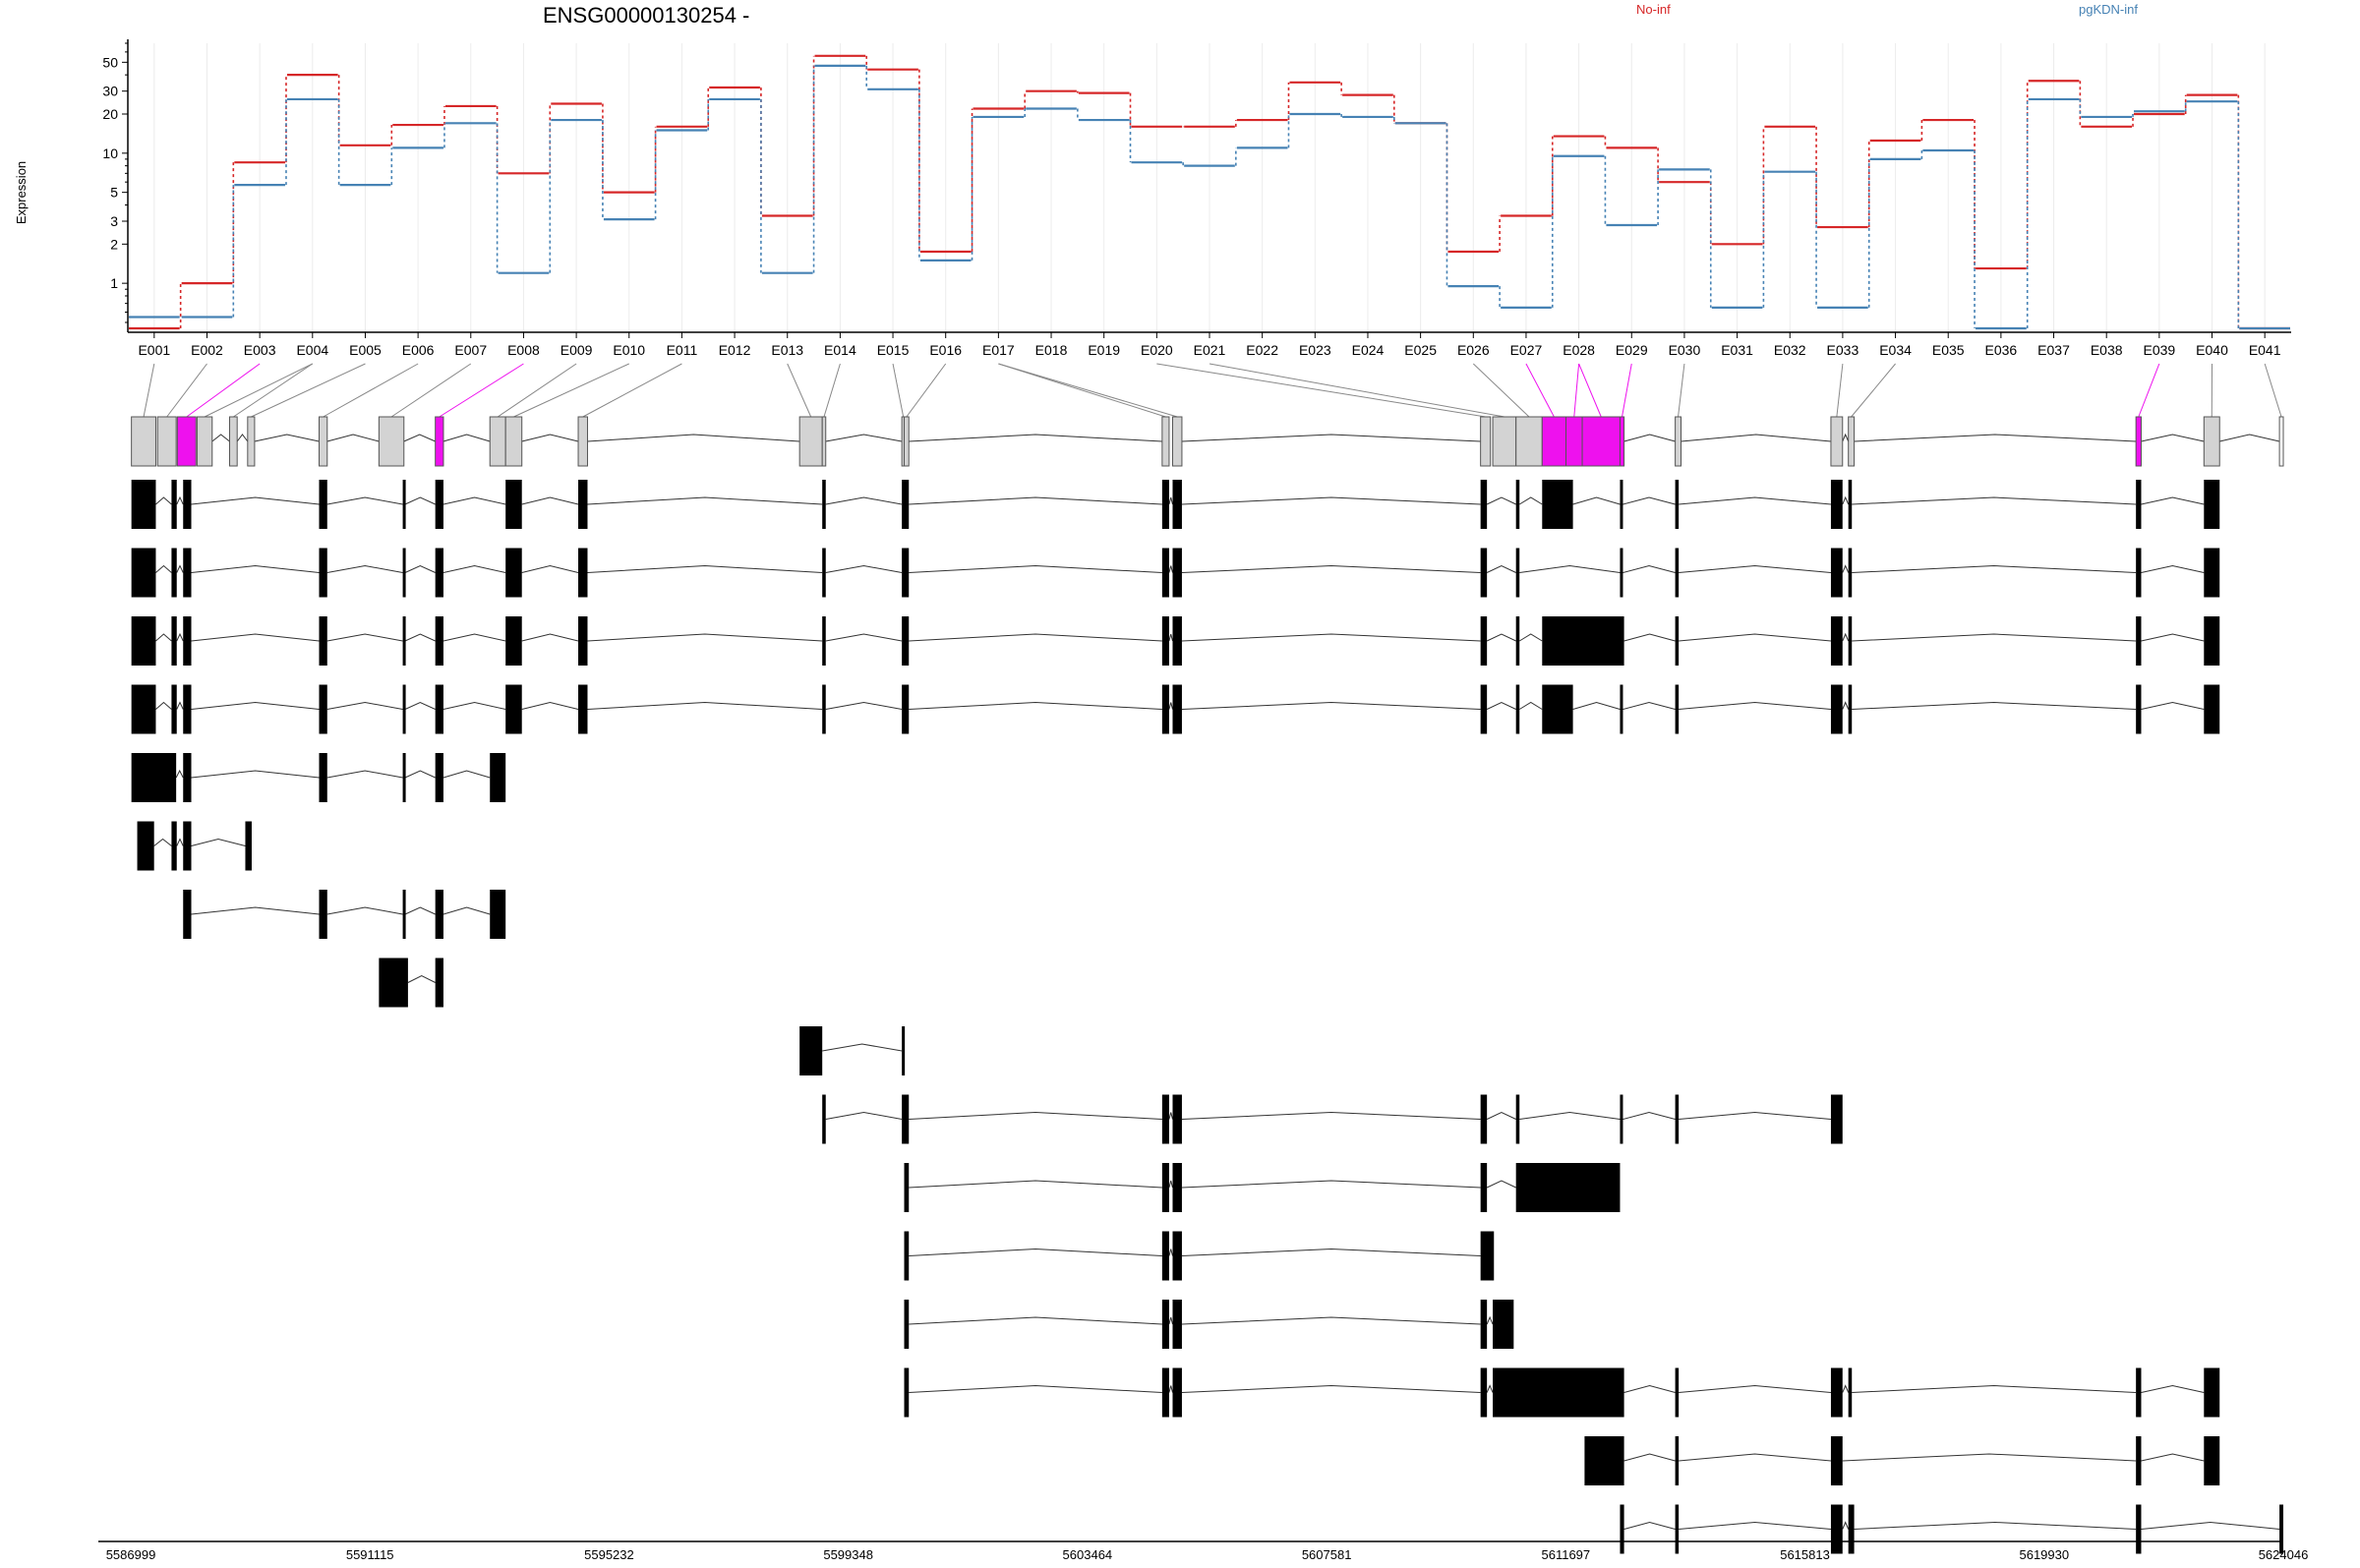  Describe the element at coordinates (114, 283) in the screenshot. I see `y-tick-label: 1` at that location.